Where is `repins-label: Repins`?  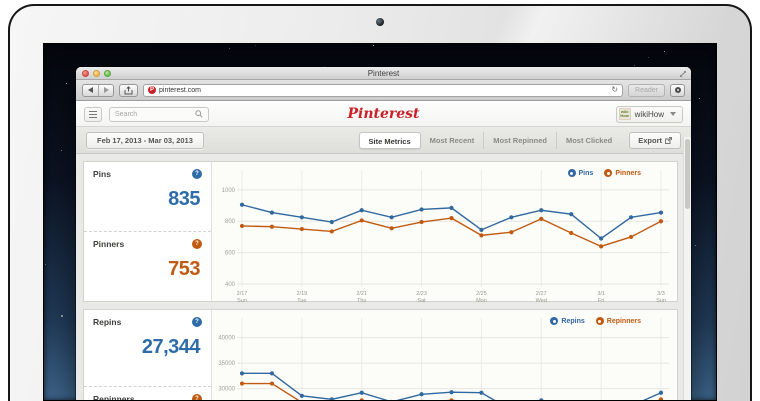
repins-label: Repins is located at coordinates (107, 322).